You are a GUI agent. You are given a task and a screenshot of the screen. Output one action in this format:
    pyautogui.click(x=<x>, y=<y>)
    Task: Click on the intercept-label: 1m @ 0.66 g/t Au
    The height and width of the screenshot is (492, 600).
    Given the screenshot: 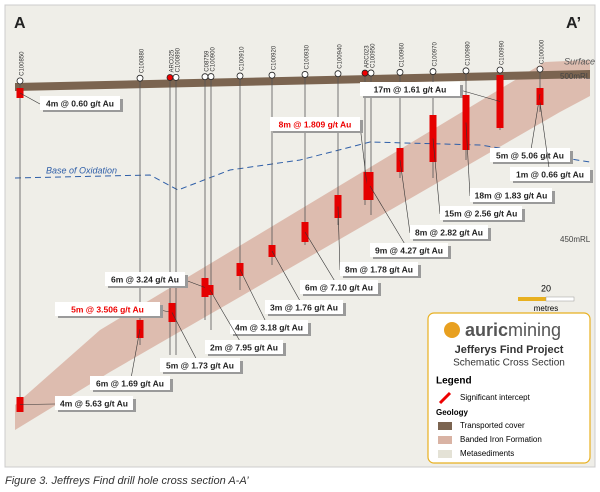 What is the action you would take?
    pyautogui.click(x=550, y=174)
    